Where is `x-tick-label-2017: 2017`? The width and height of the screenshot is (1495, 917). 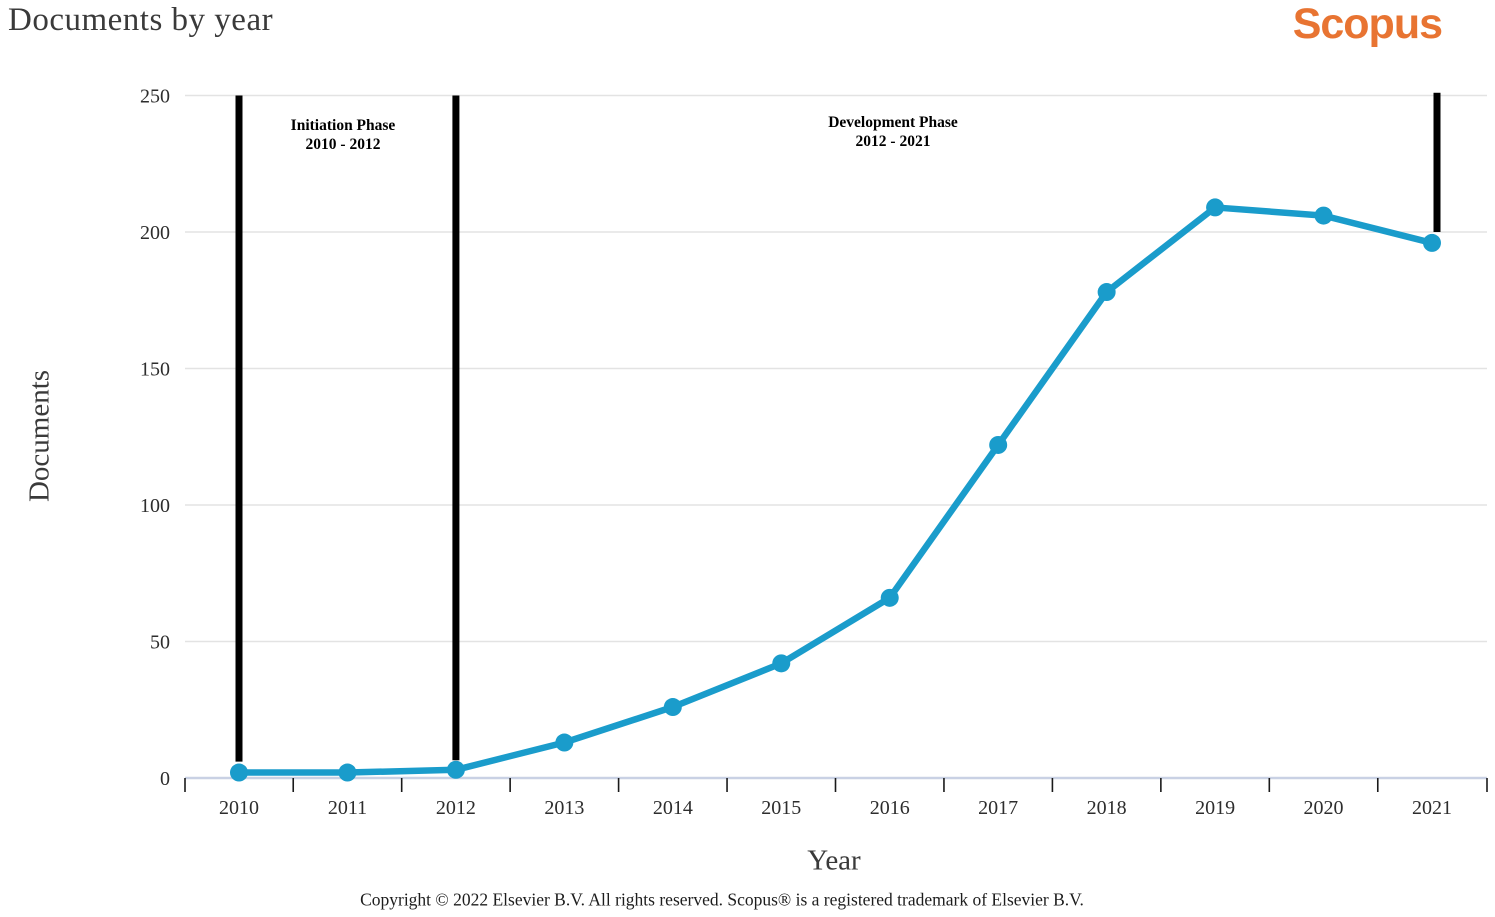 x-tick-label-2017: 2017 is located at coordinates (998, 808).